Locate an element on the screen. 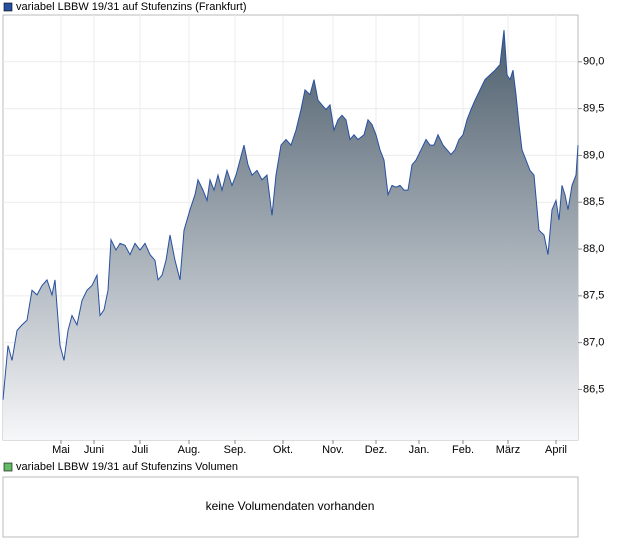 Image resolution: width=620 pixels, height=546 pixels. x-tick-label: März is located at coordinates (508, 450).